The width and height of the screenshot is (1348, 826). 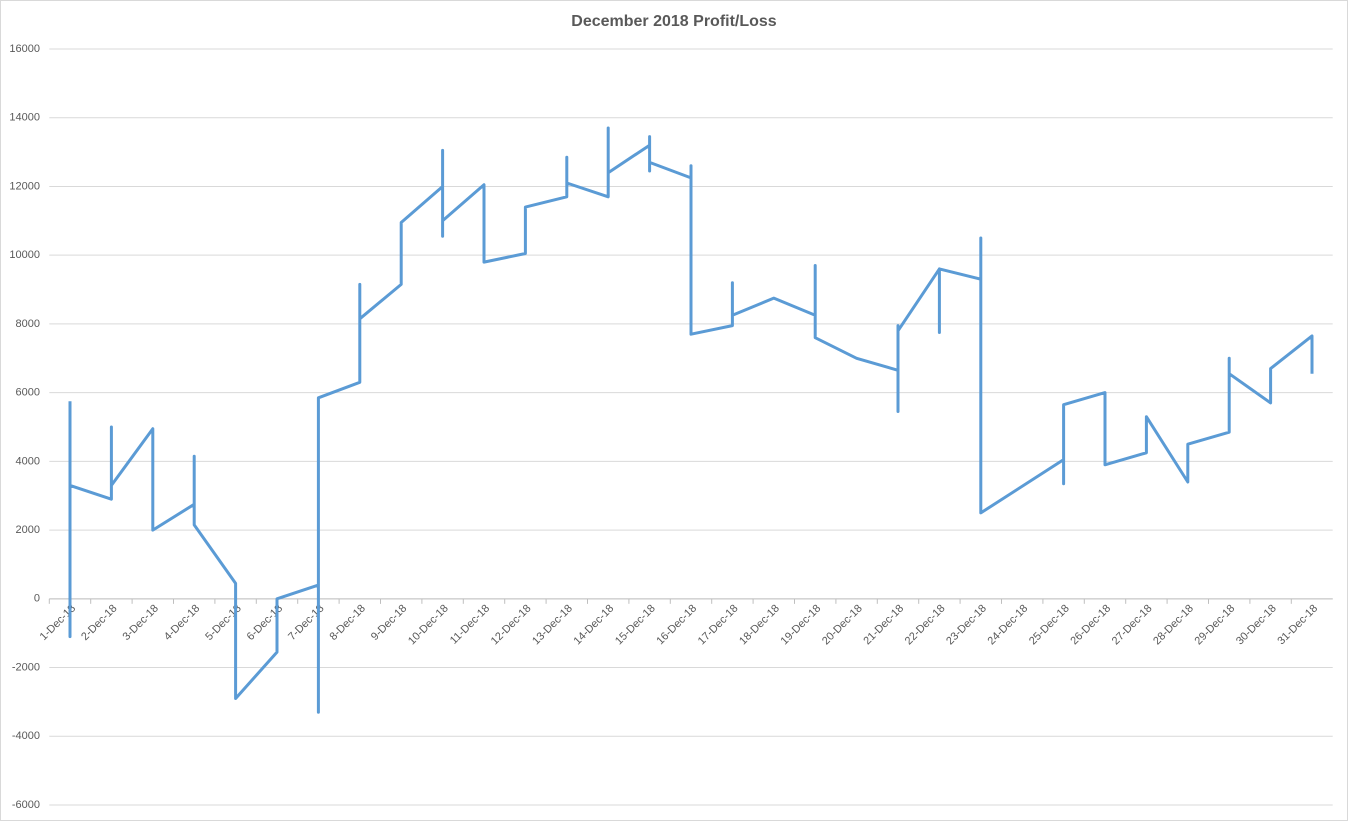 I want to click on y-tick-label: 16000, so click(x=24, y=49).